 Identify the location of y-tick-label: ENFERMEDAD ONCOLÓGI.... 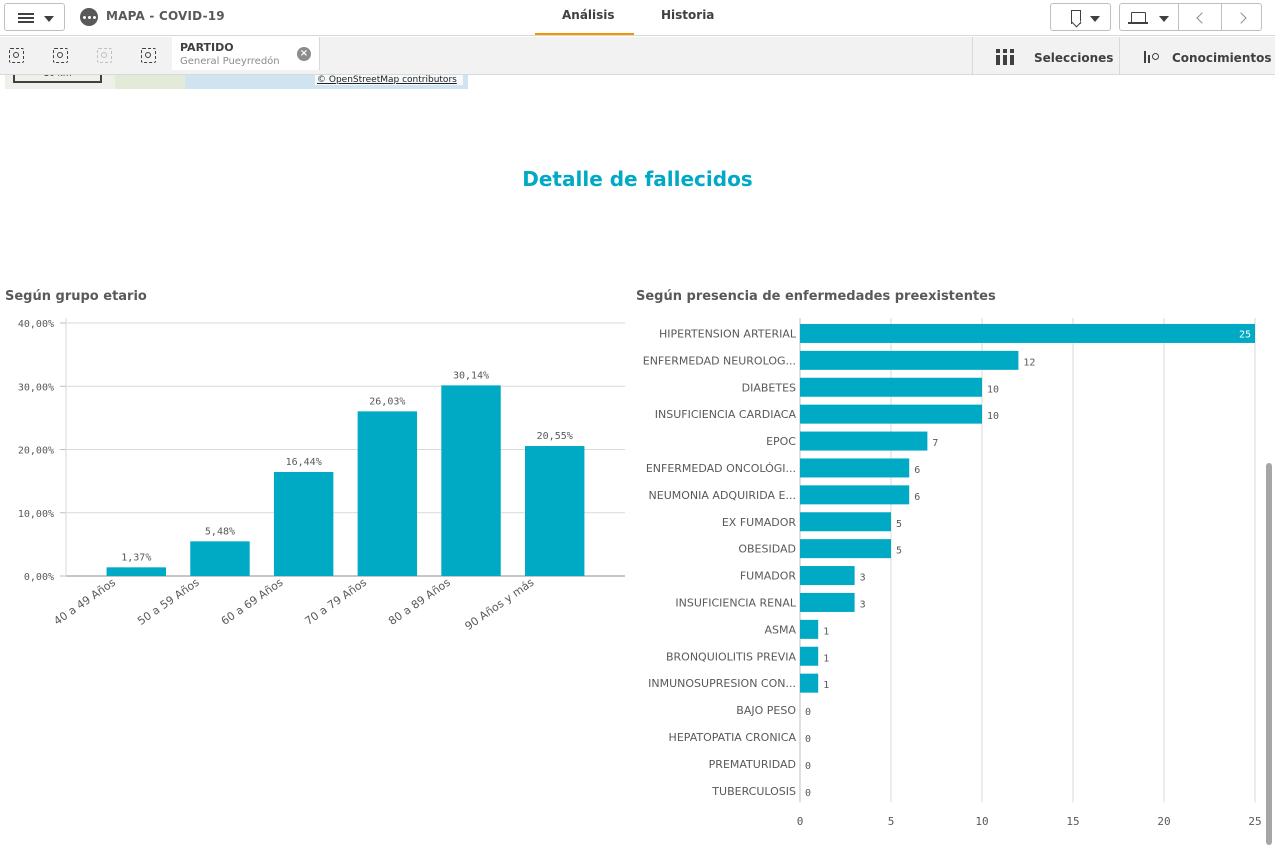
(721, 468).